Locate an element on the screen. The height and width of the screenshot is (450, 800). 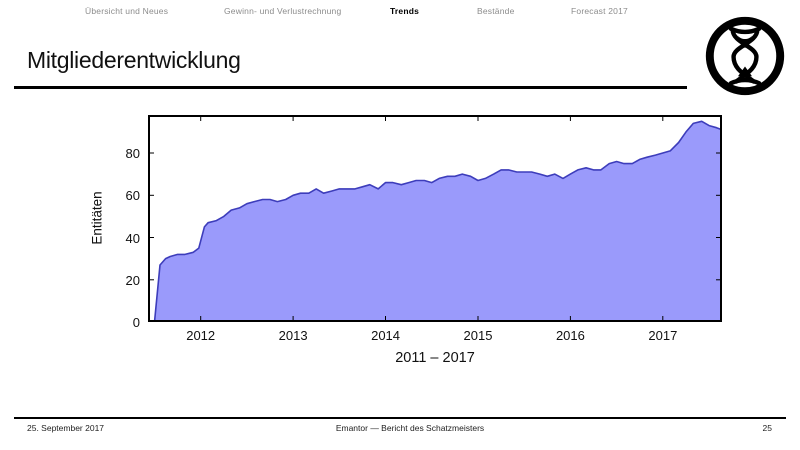
y-tick-label: 0 is located at coordinates (136, 322).